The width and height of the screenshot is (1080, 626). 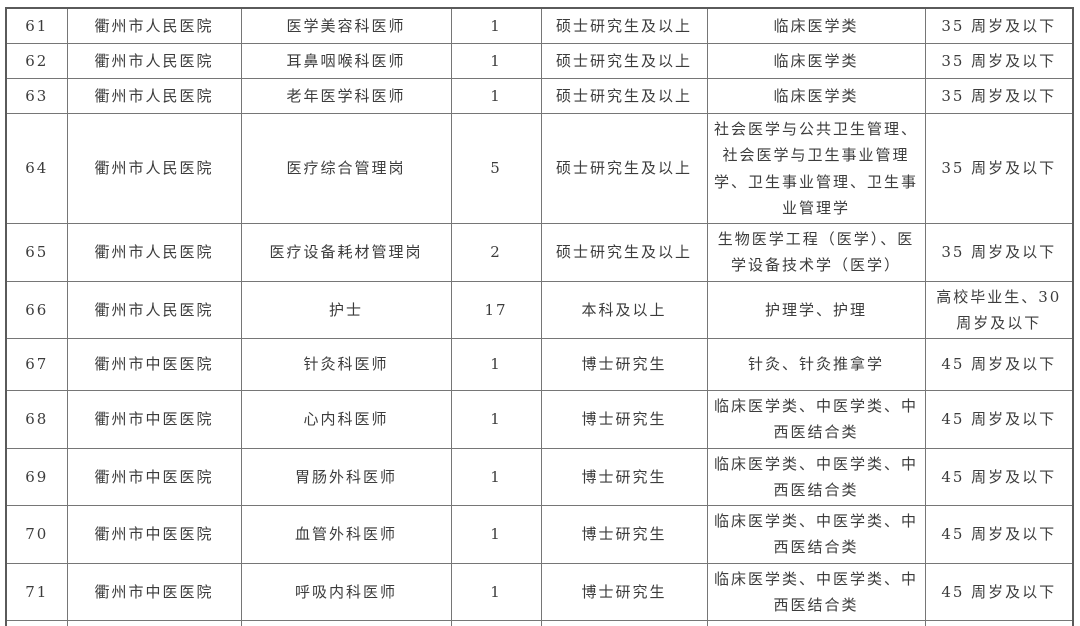 I want to click on cell-seq: 65, so click(x=36, y=252).